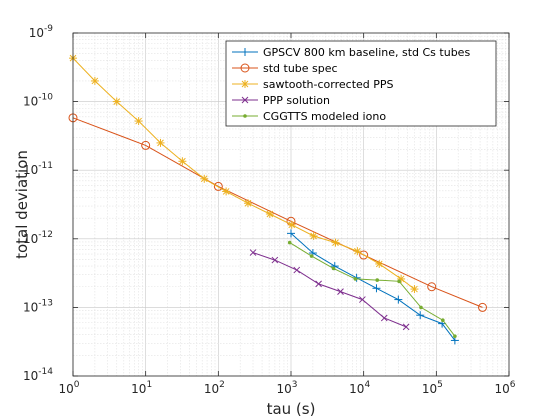 The height and width of the screenshot is (420, 560). Describe the element at coordinates (22, 204) in the screenshot. I see `y-axis-label: total deviation` at that location.